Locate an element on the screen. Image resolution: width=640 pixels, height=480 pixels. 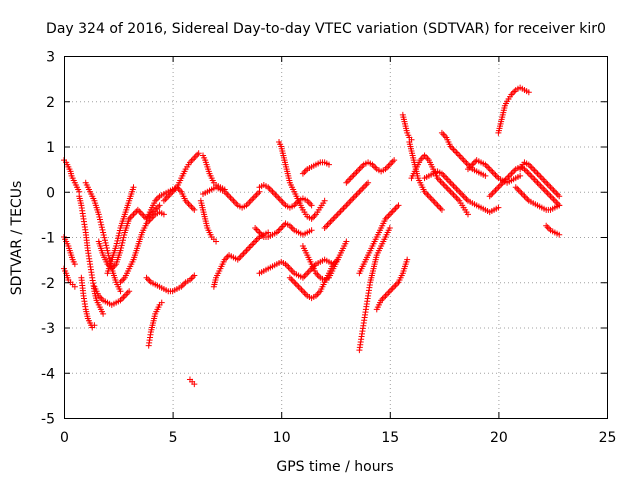
series-t22 is located at coordinates (285, 196).